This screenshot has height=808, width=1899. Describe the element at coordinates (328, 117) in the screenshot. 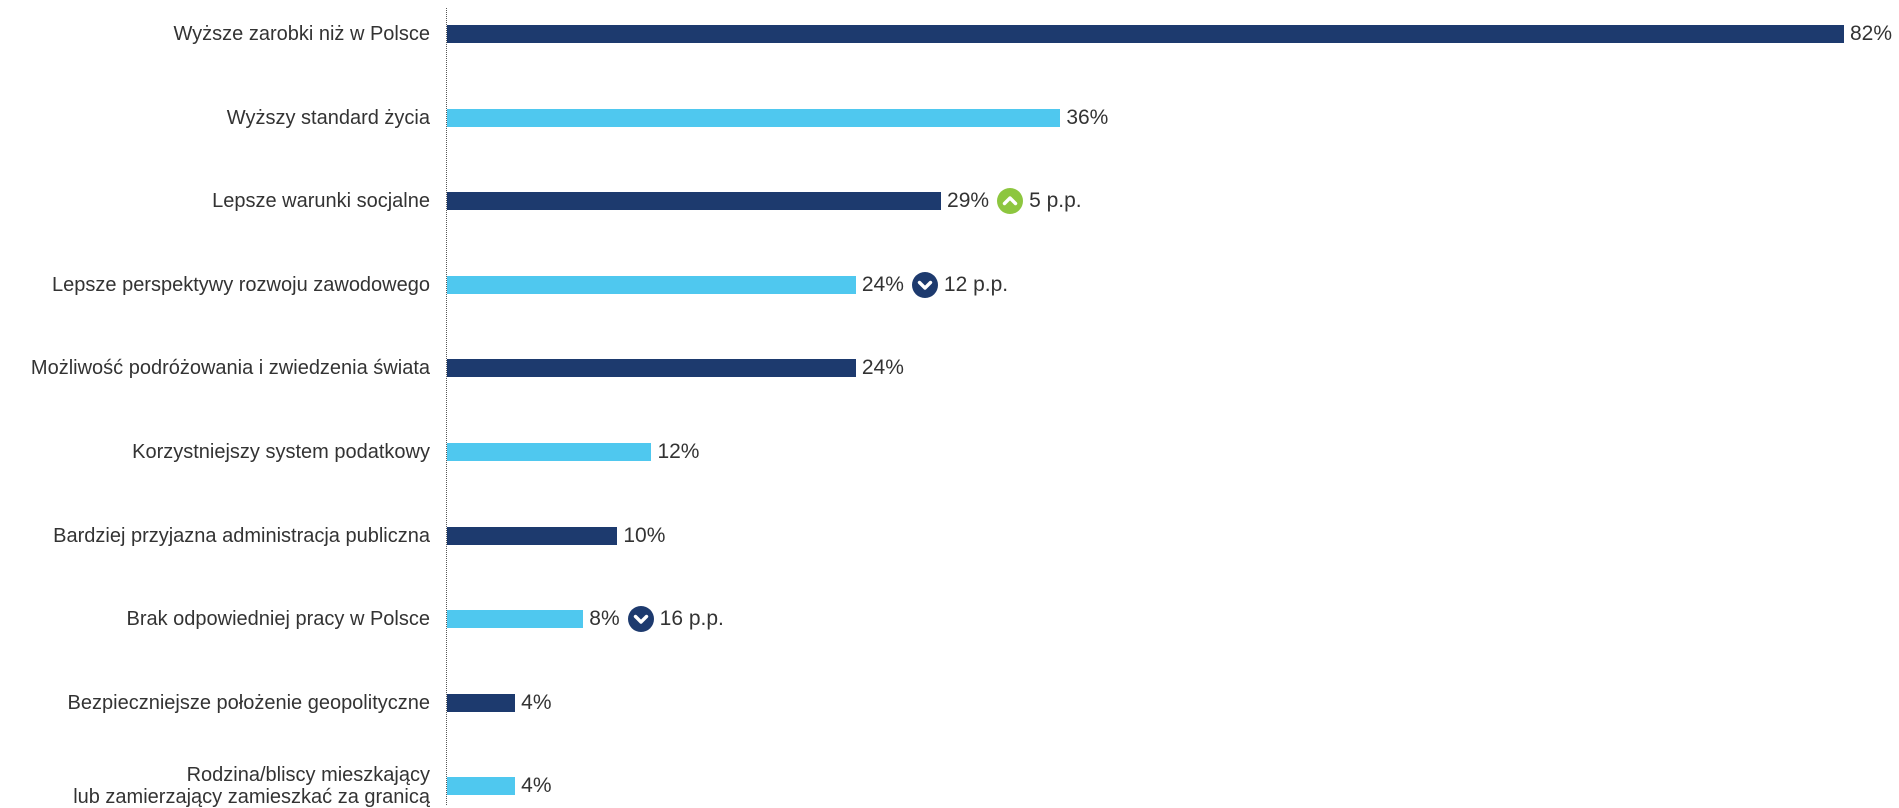

I see `category-label: Wyższy standard życia` at that location.